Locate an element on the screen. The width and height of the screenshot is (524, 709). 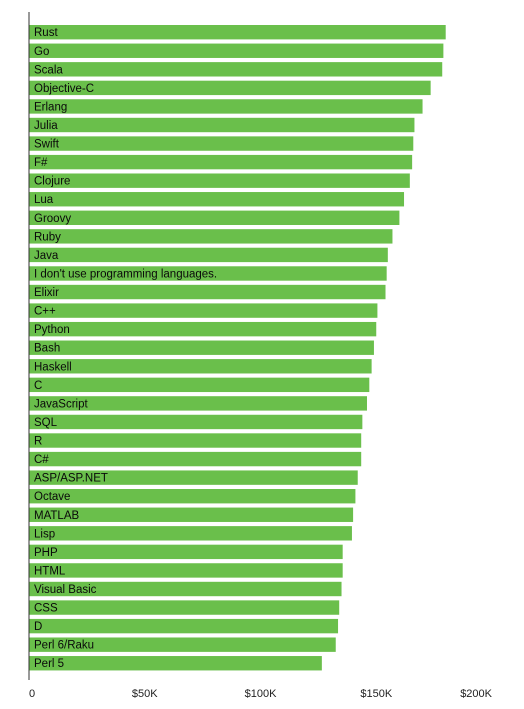
bar-label-5: Julia is located at coordinates (46, 126).